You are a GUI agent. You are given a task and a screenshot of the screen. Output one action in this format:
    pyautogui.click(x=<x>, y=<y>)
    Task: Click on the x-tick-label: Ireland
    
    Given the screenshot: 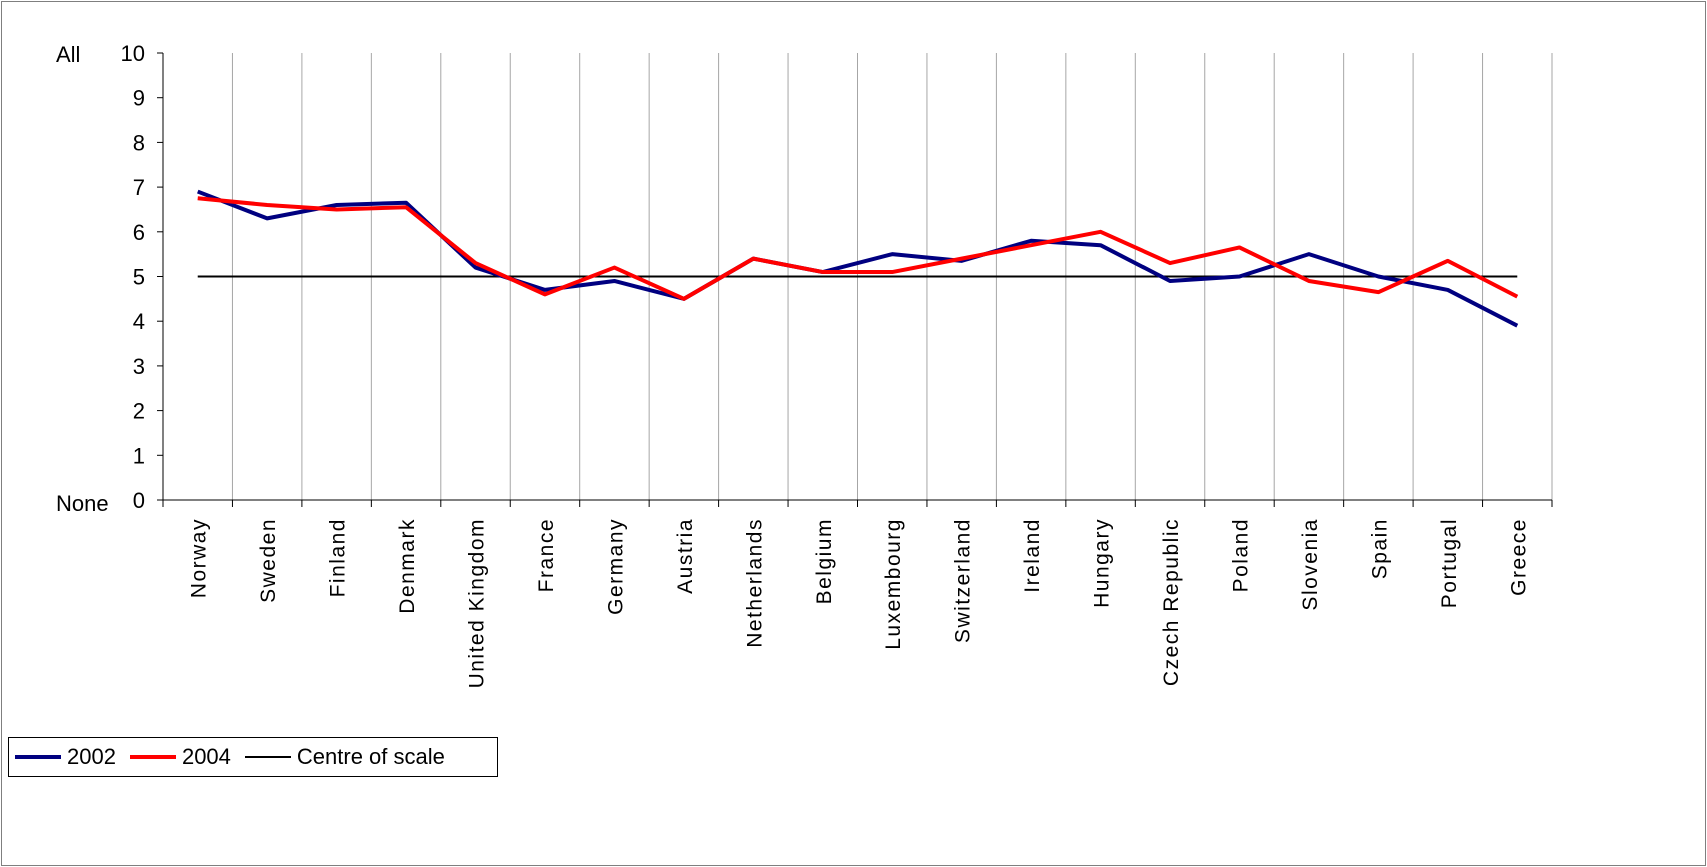 What is the action you would take?
    pyautogui.click(x=1032, y=555)
    